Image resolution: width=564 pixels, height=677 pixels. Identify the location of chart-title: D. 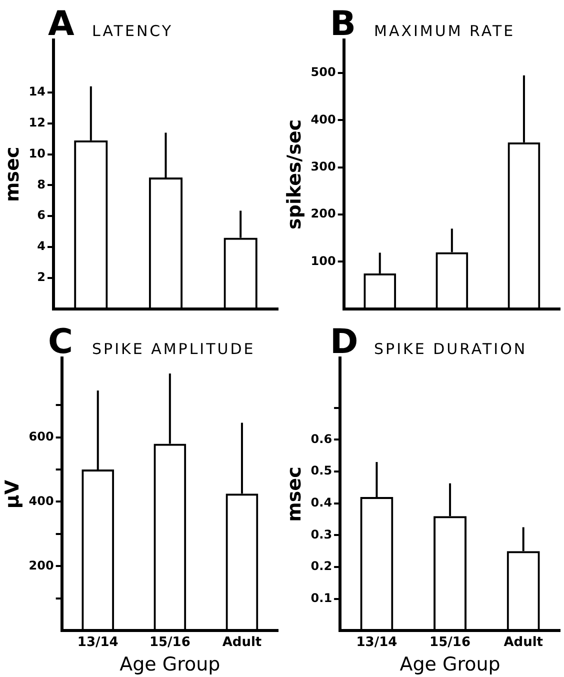
(344, 342).